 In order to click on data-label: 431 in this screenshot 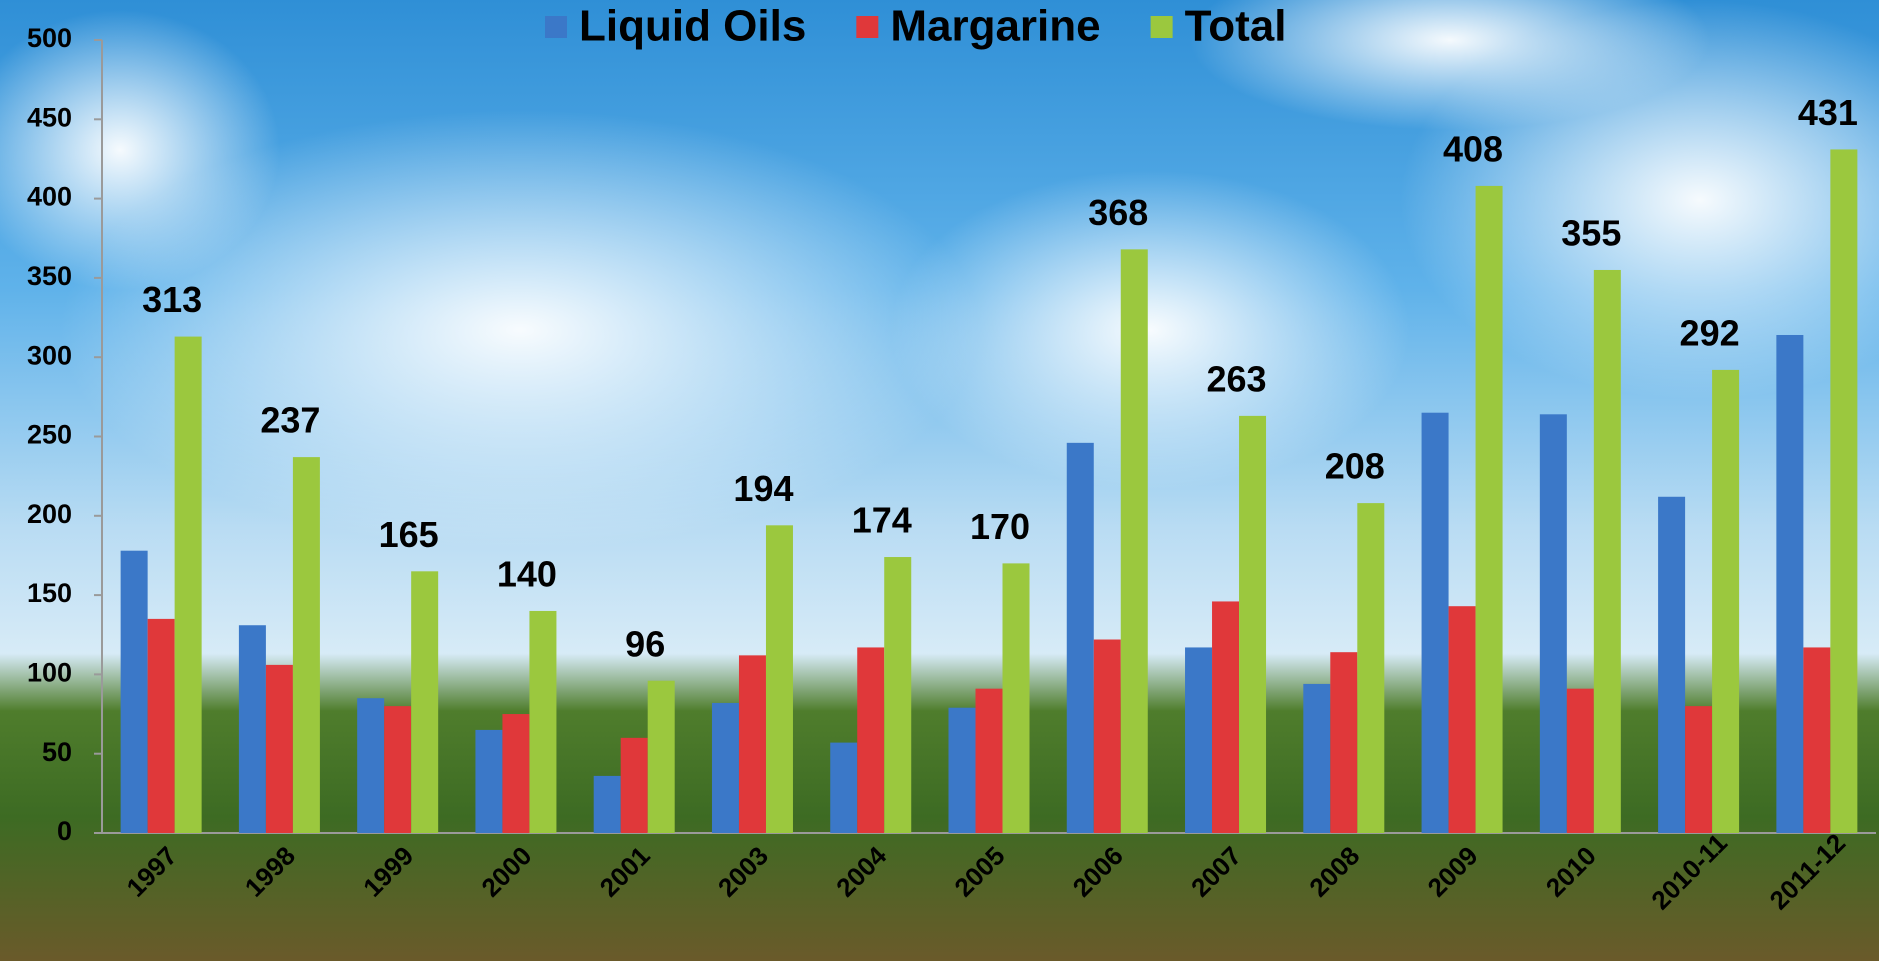, I will do `click(1828, 112)`.